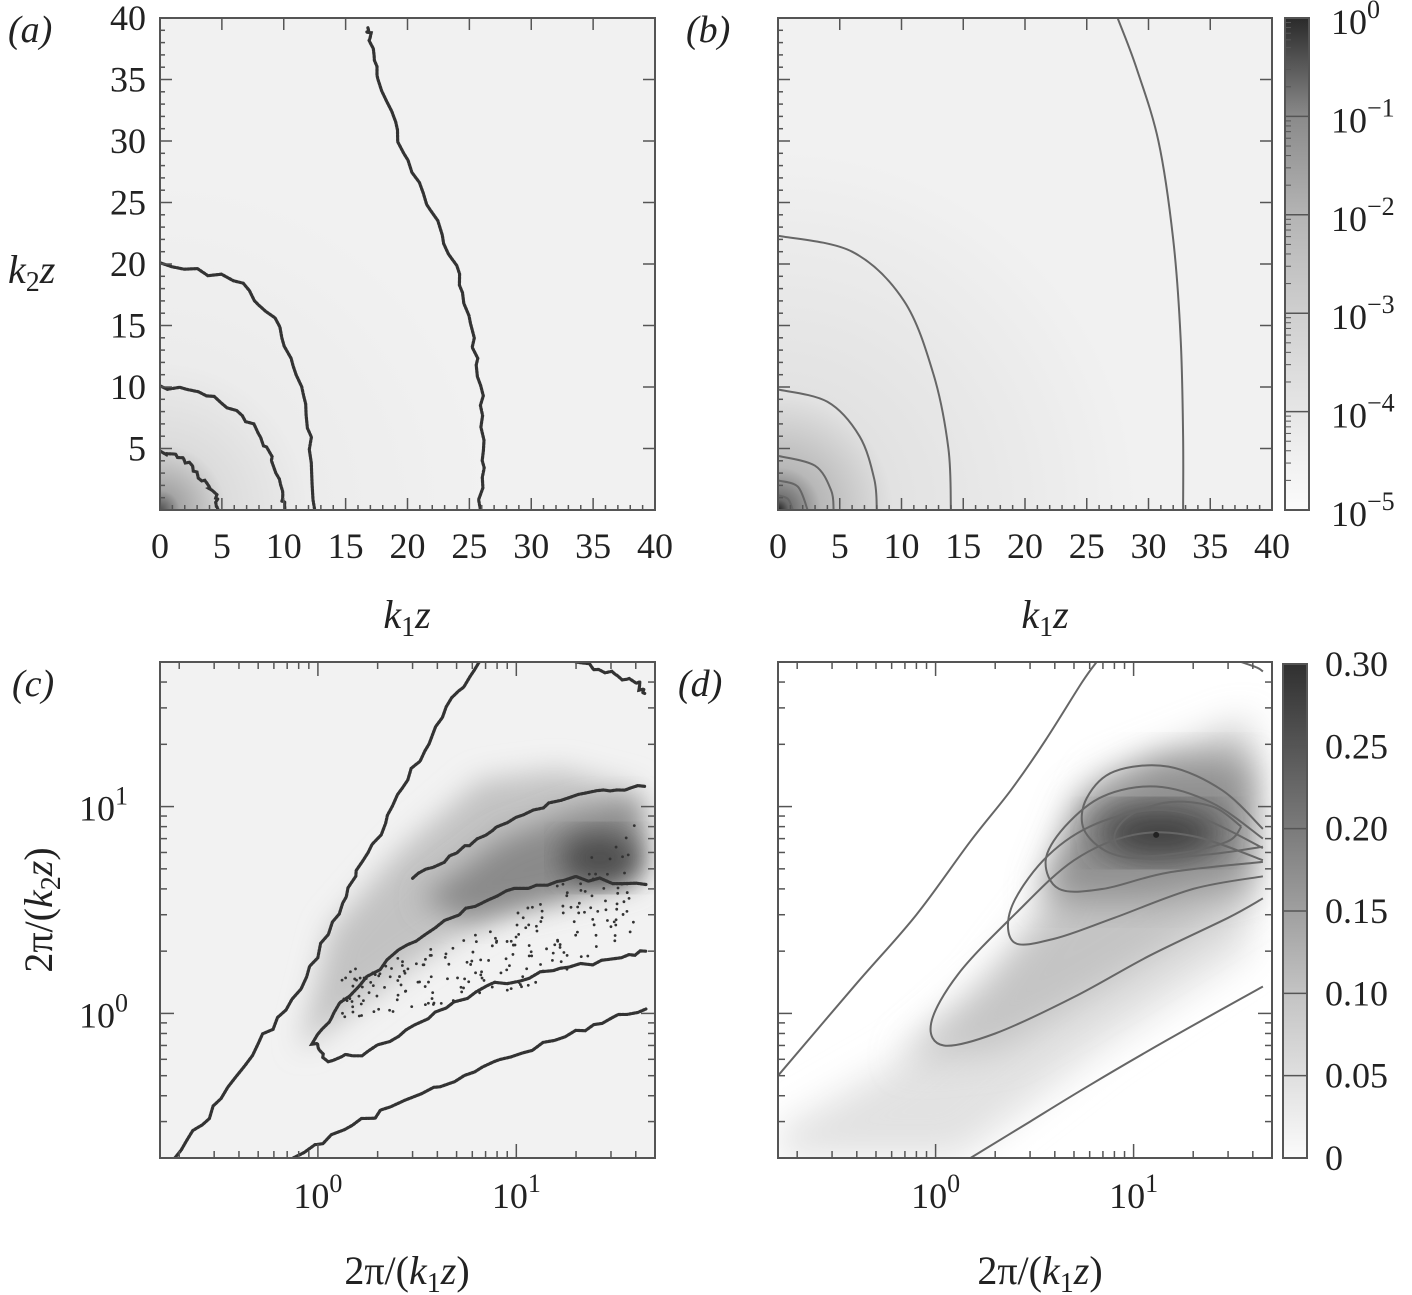 The image size is (1412, 1295). I want to click on panel-c-frame, so click(407, 910).